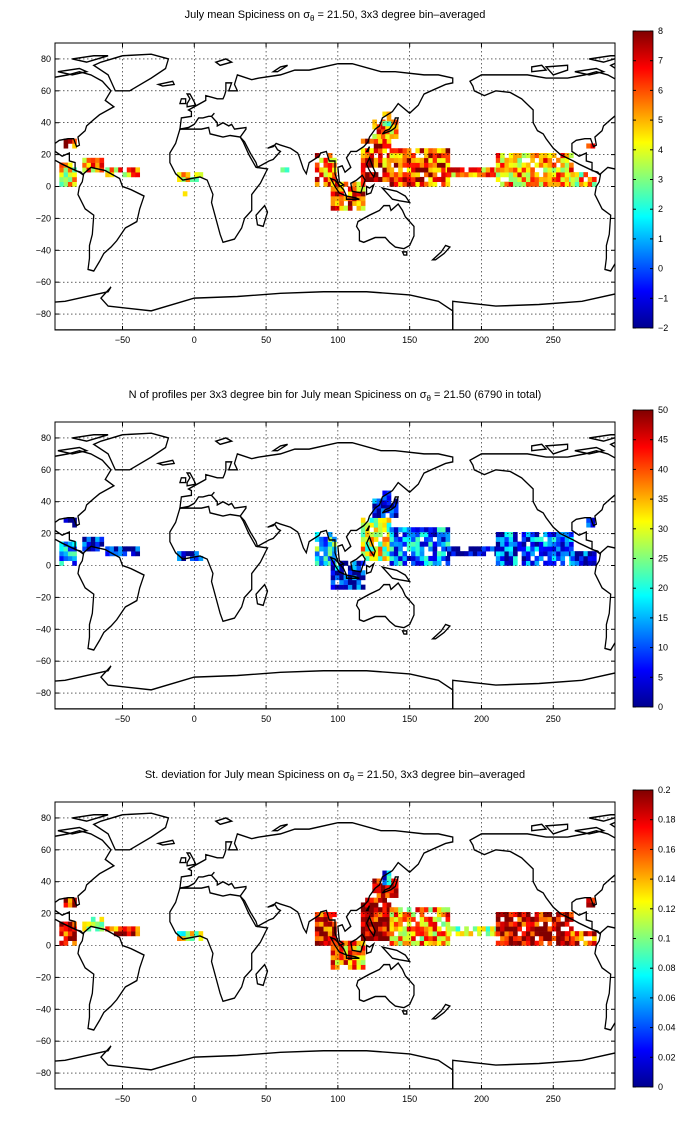  I want to click on y-tick-label: 80, so click(46, 818).